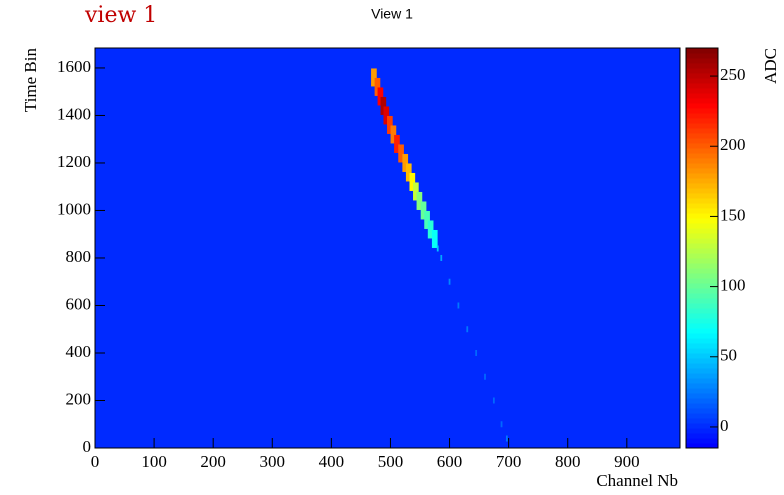 The image size is (784, 495). What do you see at coordinates (74, 208) in the screenshot?
I see `y-tick-label: 1000` at bounding box center [74, 208].